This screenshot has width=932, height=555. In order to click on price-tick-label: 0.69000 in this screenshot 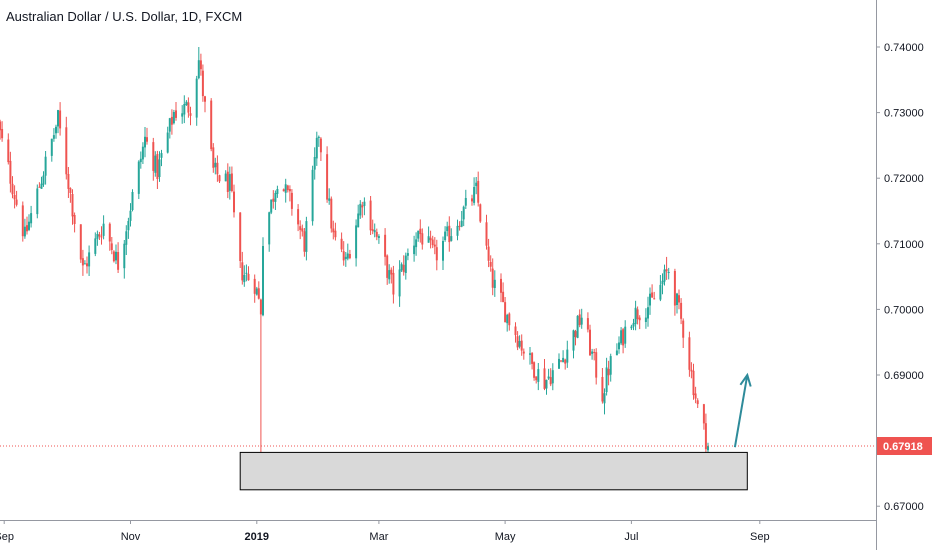, I will do `click(904, 376)`.